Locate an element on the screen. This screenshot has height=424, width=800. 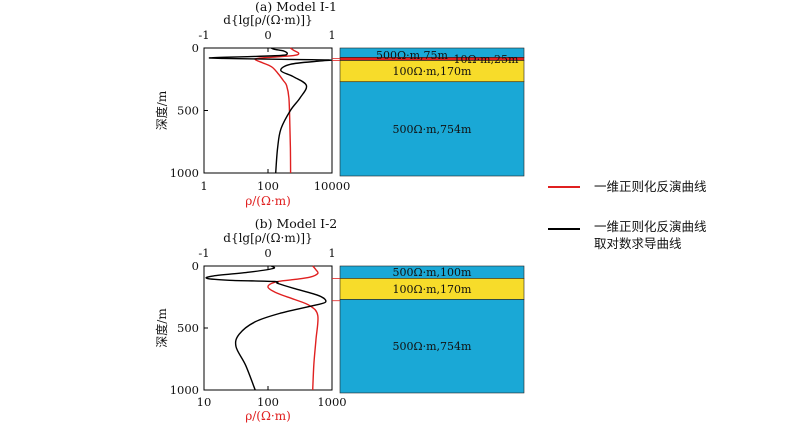
panel-1-bottom-axis-label: ρ/(Ω·m) is located at coordinates (268, 201).